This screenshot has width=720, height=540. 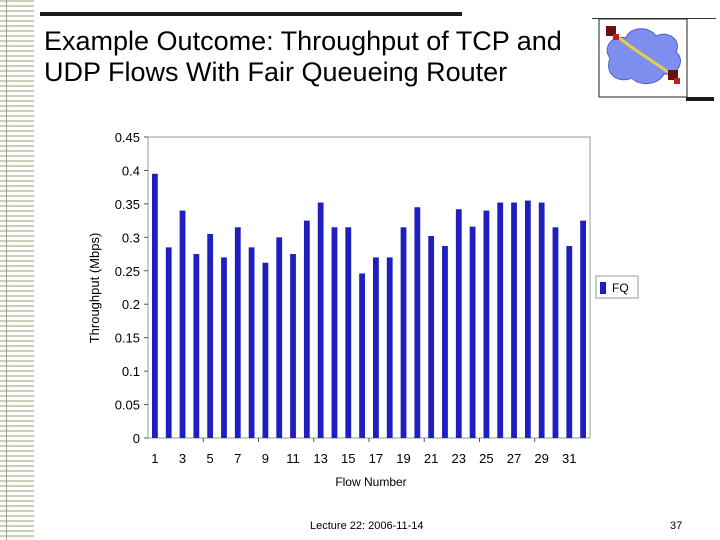 I want to click on footer-text: Lecture 22: 2006-11-14, so click(x=367, y=526).